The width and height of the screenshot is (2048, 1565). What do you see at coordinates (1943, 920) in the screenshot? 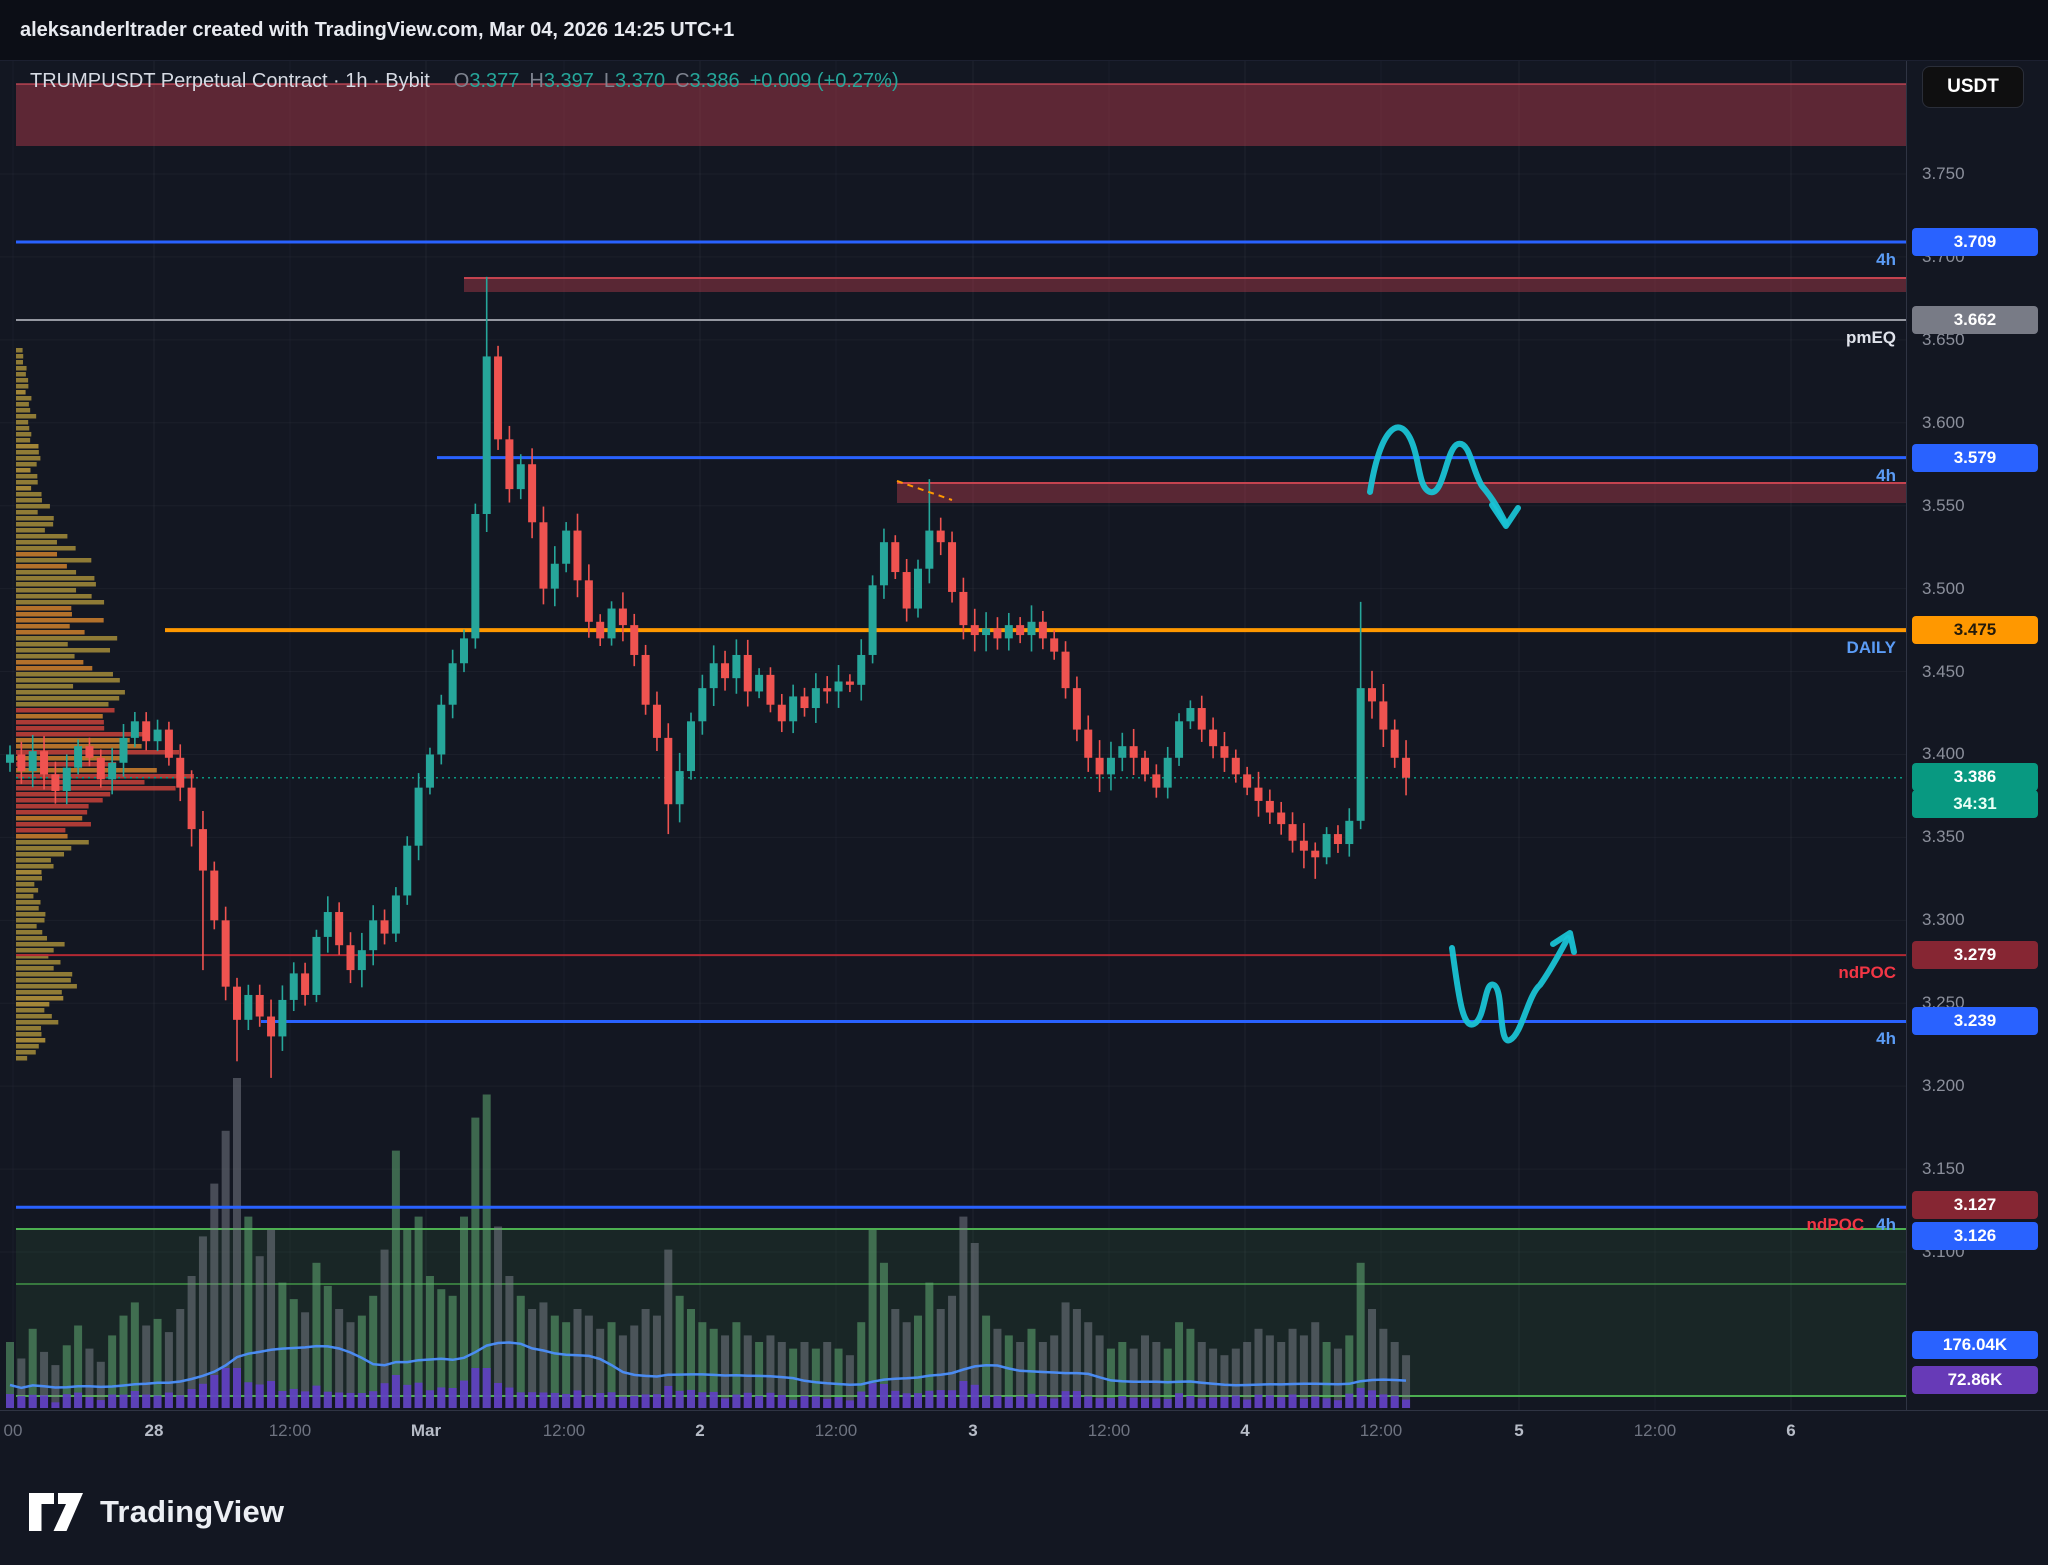
I see `price-tick: 3.300` at bounding box center [1943, 920].